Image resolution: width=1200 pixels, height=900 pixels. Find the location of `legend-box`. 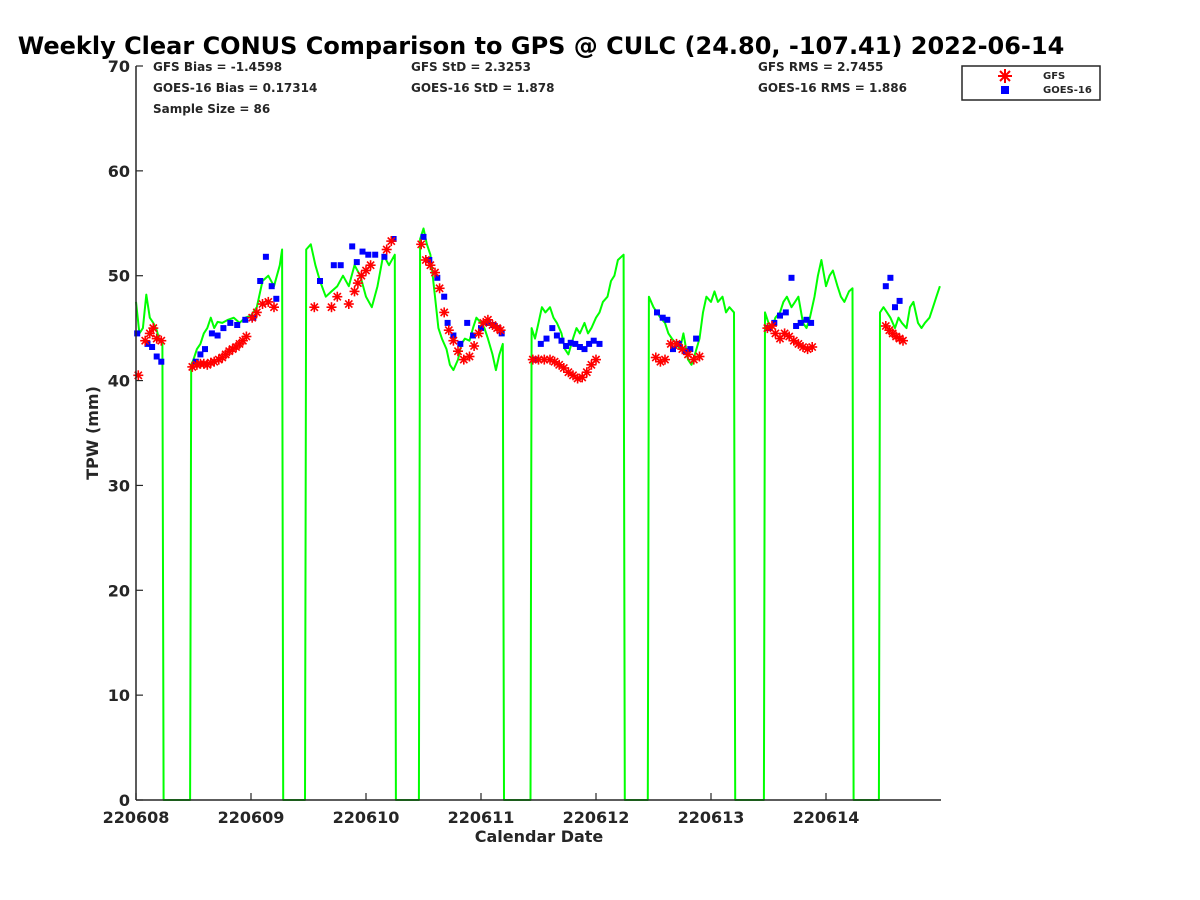

legend-box is located at coordinates (1031, 83).